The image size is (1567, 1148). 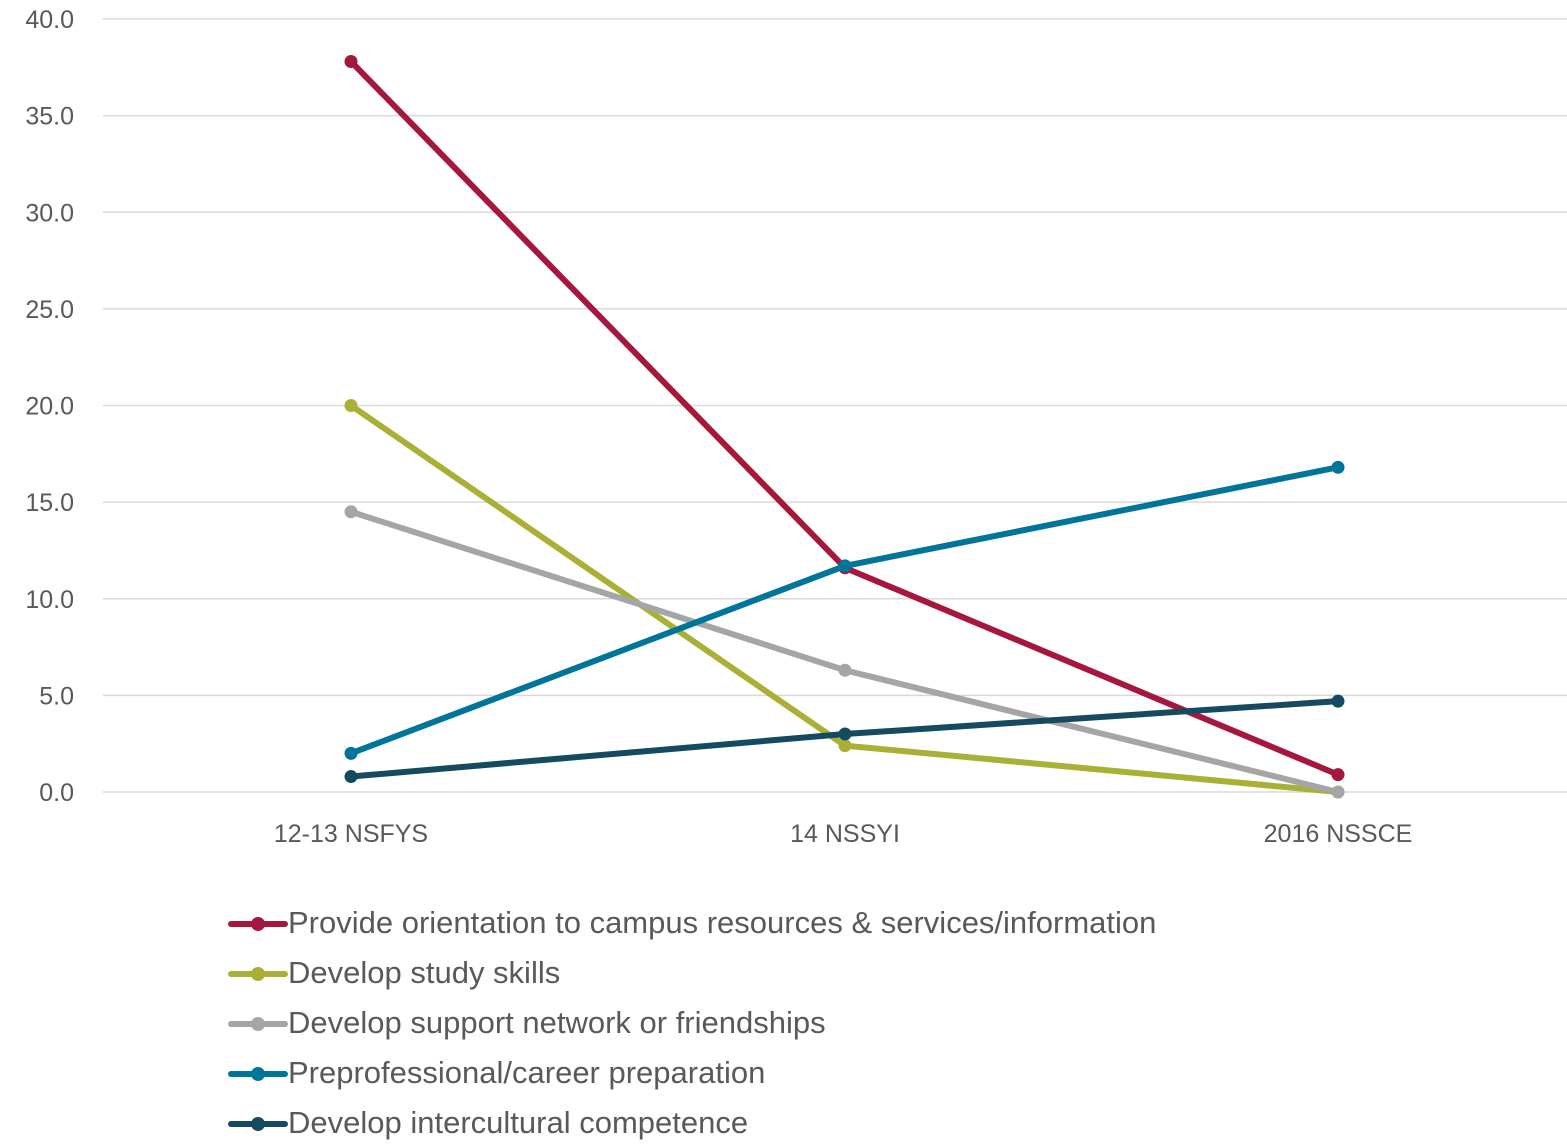 I want to click on legend-item: Preprofessional/career preparation, so click(x=692, y=1073).